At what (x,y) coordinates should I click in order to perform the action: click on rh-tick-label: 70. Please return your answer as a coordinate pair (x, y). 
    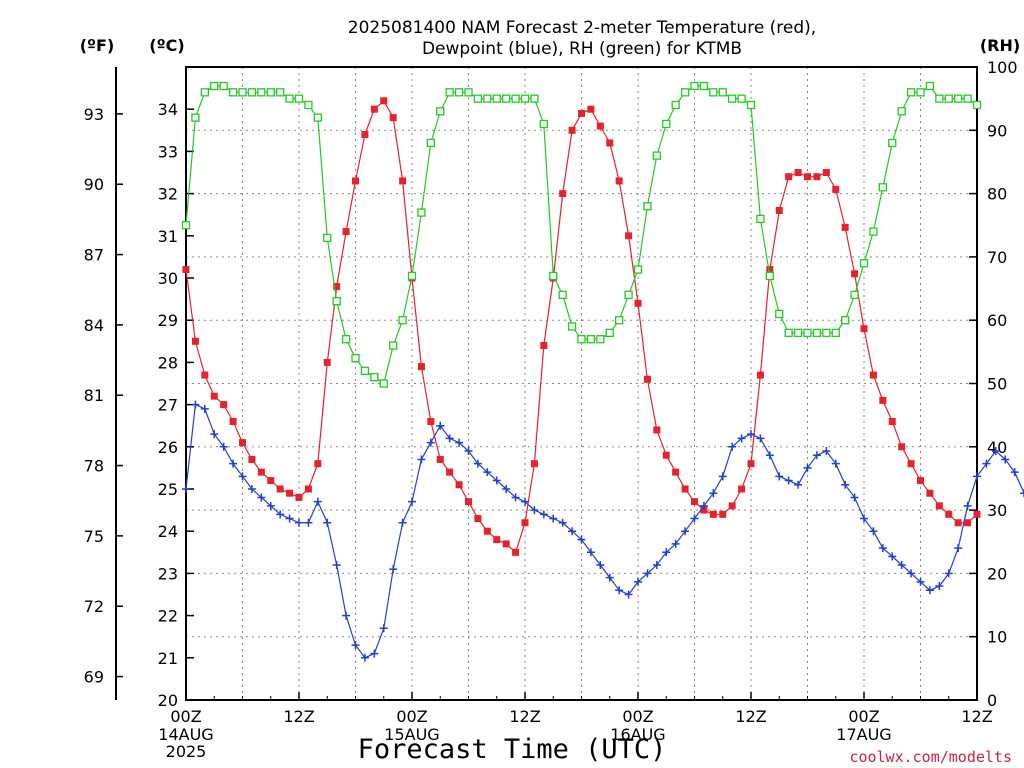
    Looking at the image, I should click on (997, 257).